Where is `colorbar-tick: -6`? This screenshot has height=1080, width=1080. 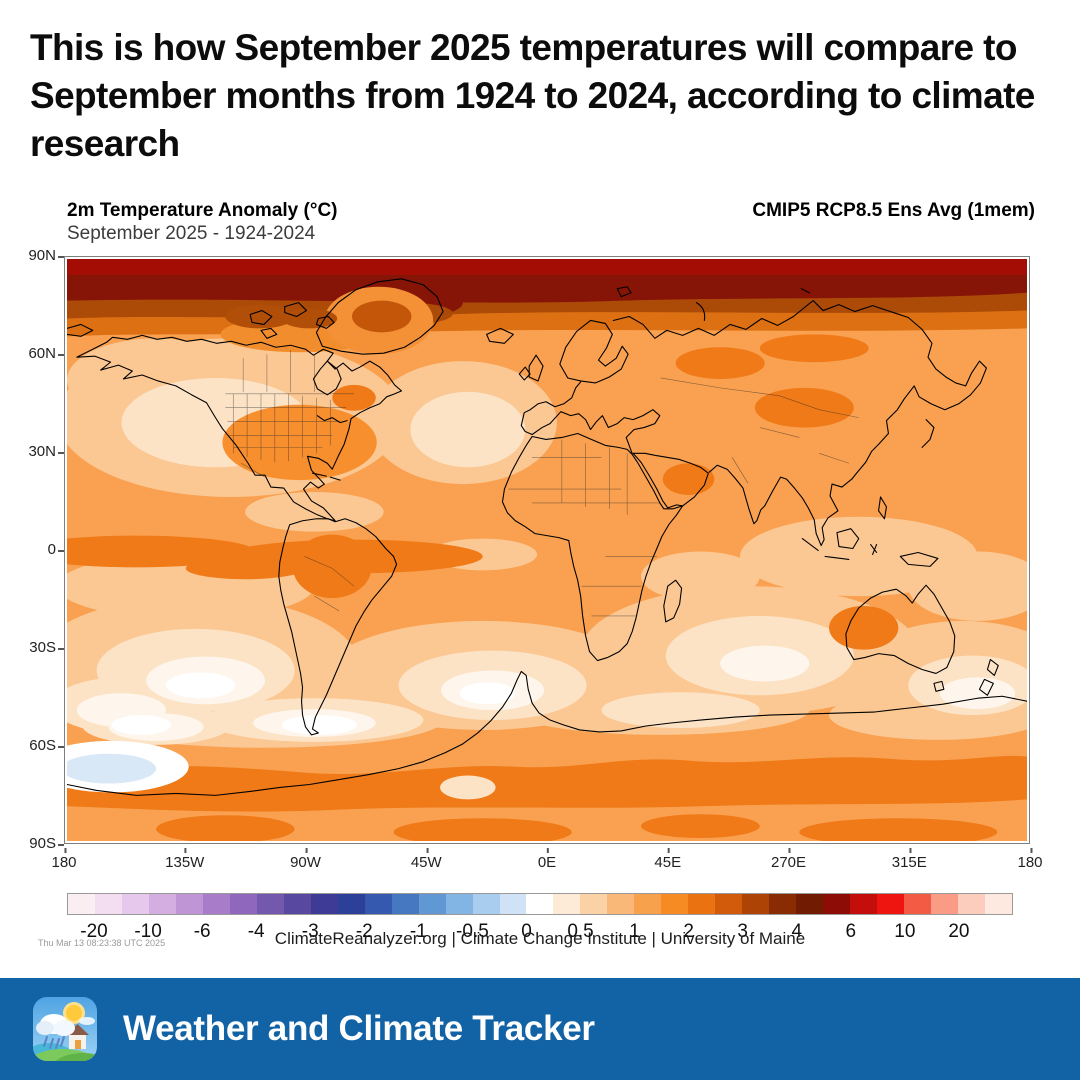
colorbar-tick: -6 is located at coordinates (202, 931).